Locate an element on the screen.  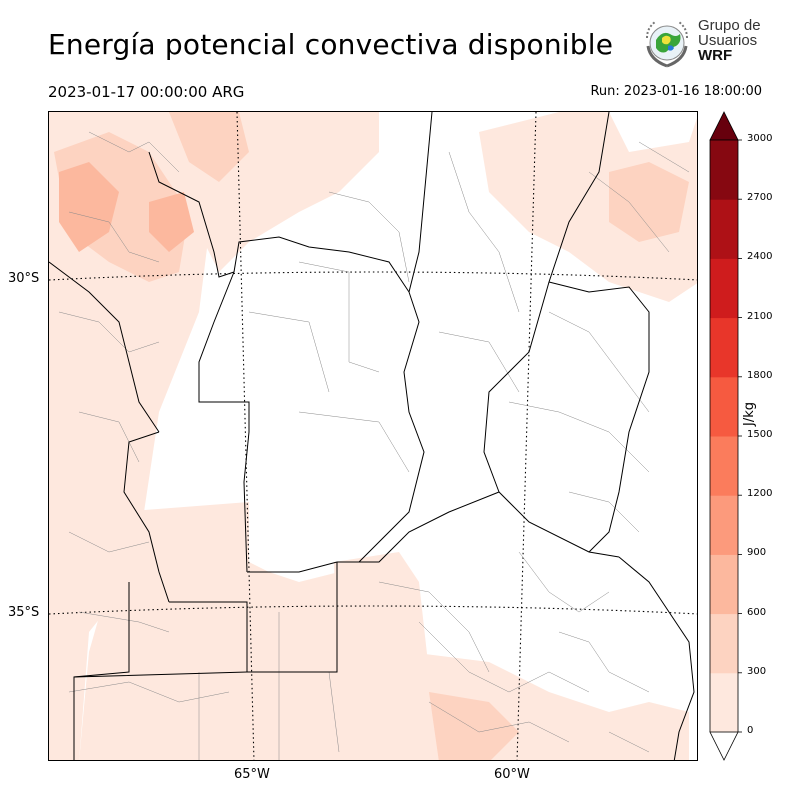
map-title: Energía potencial convectiva disponible is located at coordinates (331, 44).